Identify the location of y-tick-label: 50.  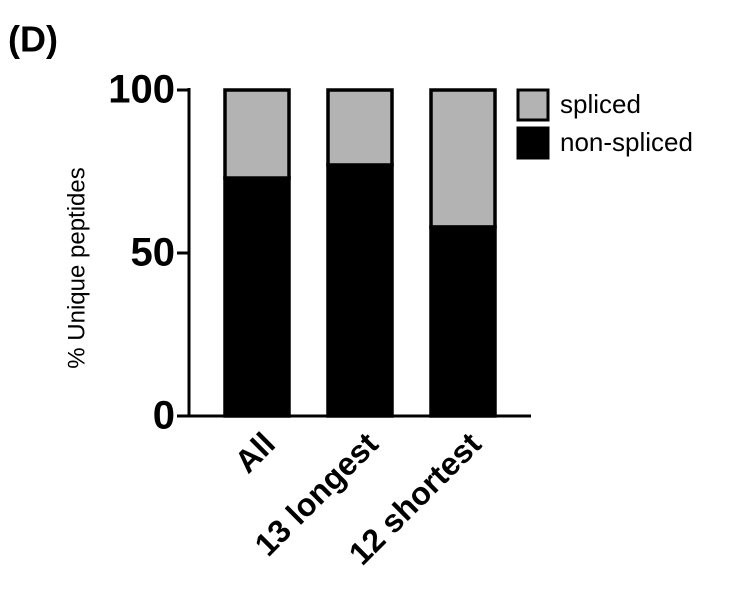
(153, 253).